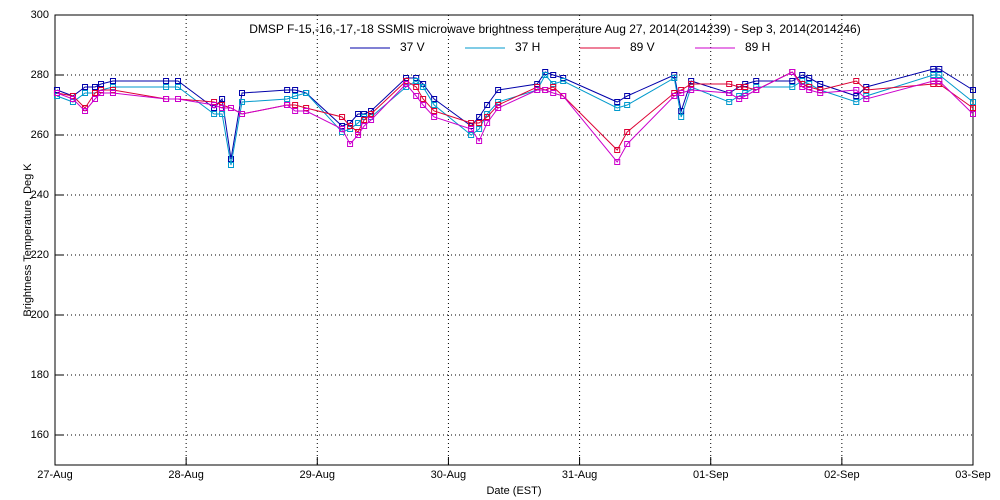  Describe the element at coordinates (40, 75) in the screenshot. I see `y-tick-label: 280` at that location.